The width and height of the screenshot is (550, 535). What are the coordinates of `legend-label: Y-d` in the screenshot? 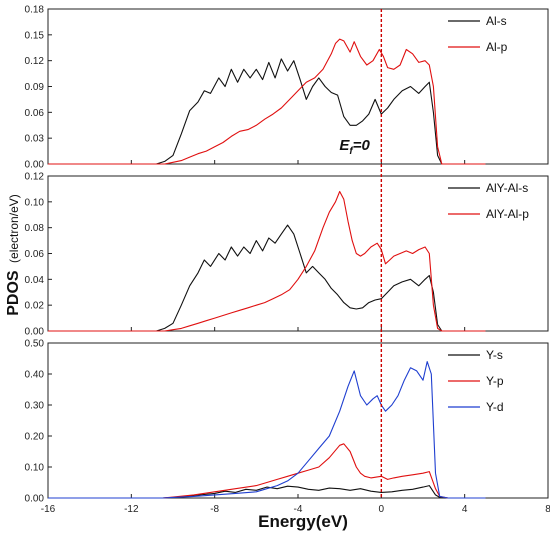 It's located at (495, 407).